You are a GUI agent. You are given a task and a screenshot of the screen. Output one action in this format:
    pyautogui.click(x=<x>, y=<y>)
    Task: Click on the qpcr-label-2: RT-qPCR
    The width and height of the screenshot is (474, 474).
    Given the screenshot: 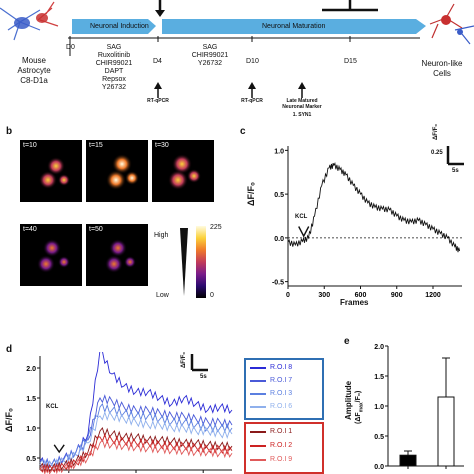 What is the action you would take?
    pyautogui.click(x=252, y=101)
    